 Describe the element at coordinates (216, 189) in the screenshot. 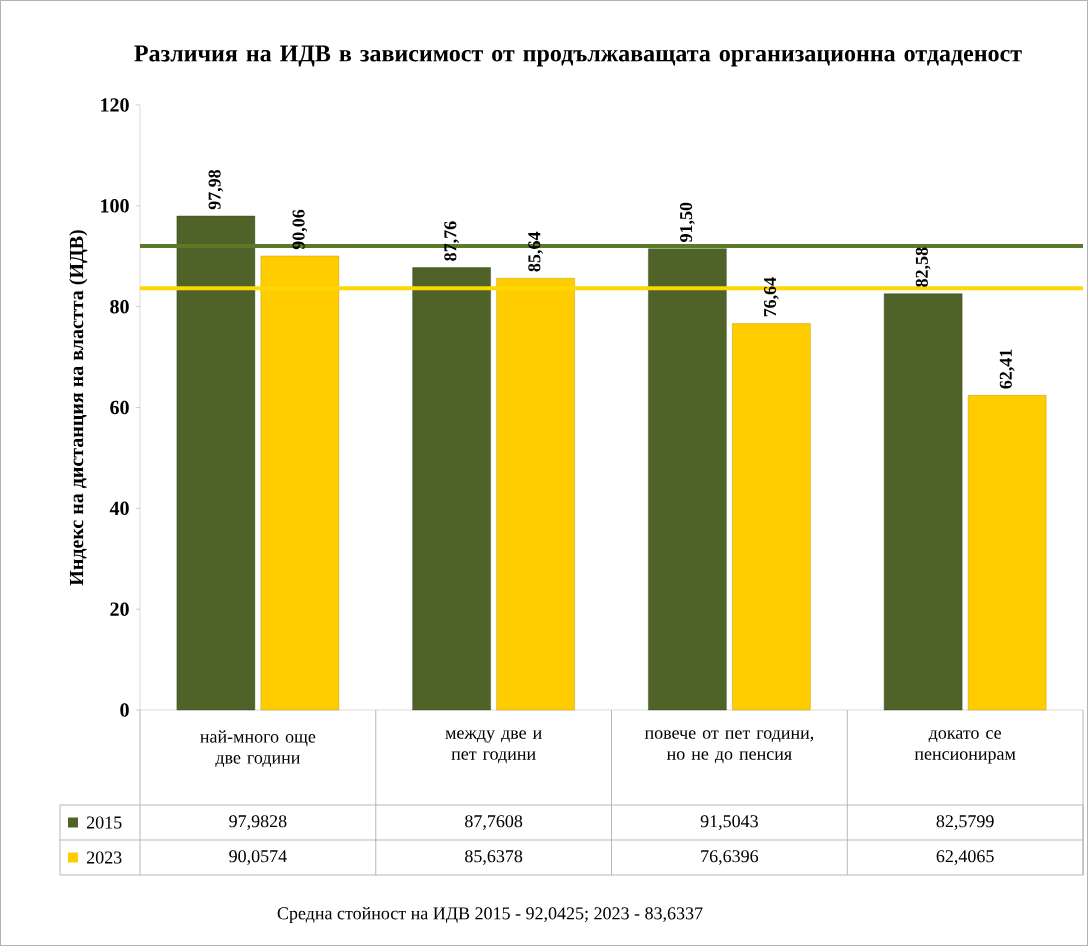

I see `data-label: 97,98` at that location.